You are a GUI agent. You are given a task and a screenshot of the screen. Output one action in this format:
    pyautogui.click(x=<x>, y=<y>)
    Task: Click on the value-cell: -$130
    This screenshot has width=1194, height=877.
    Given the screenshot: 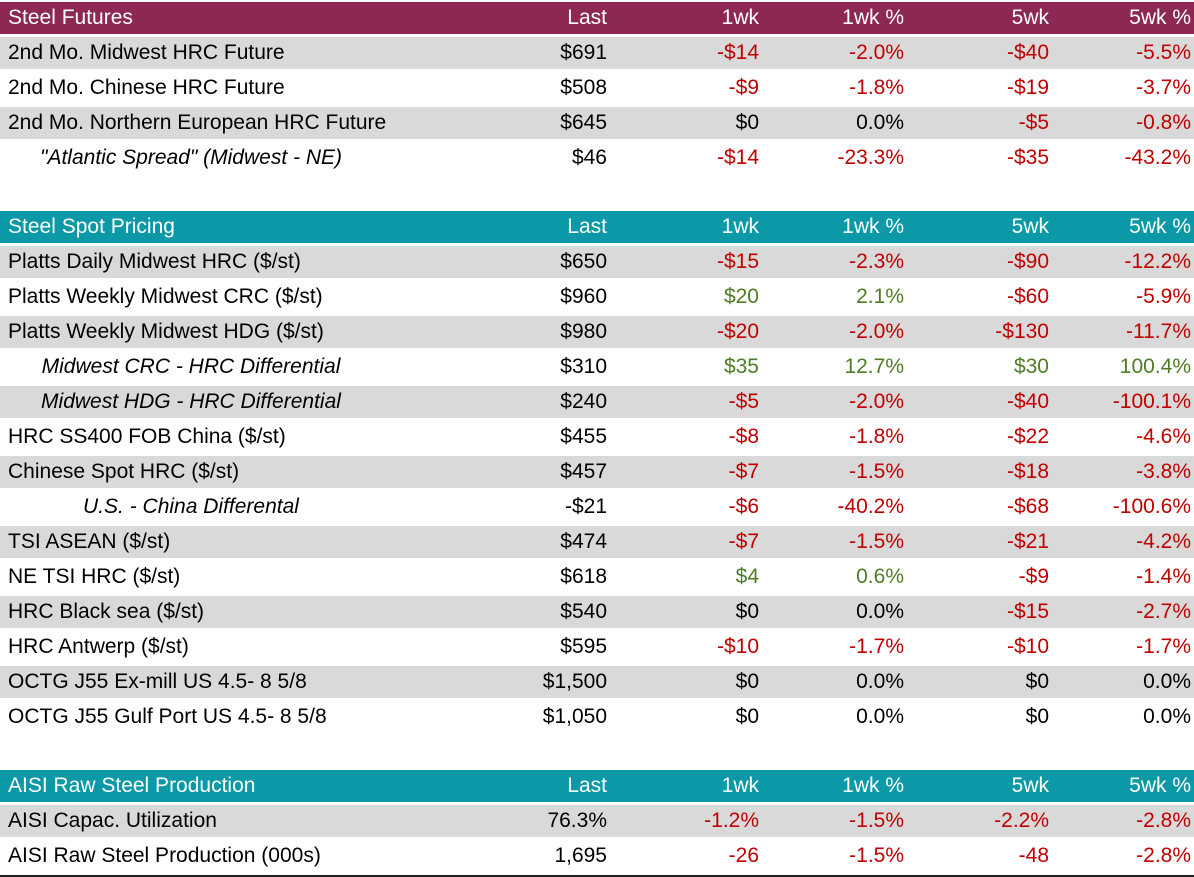 What is the action you would take?
    pyautogui.click(x=1022, y=331)
    